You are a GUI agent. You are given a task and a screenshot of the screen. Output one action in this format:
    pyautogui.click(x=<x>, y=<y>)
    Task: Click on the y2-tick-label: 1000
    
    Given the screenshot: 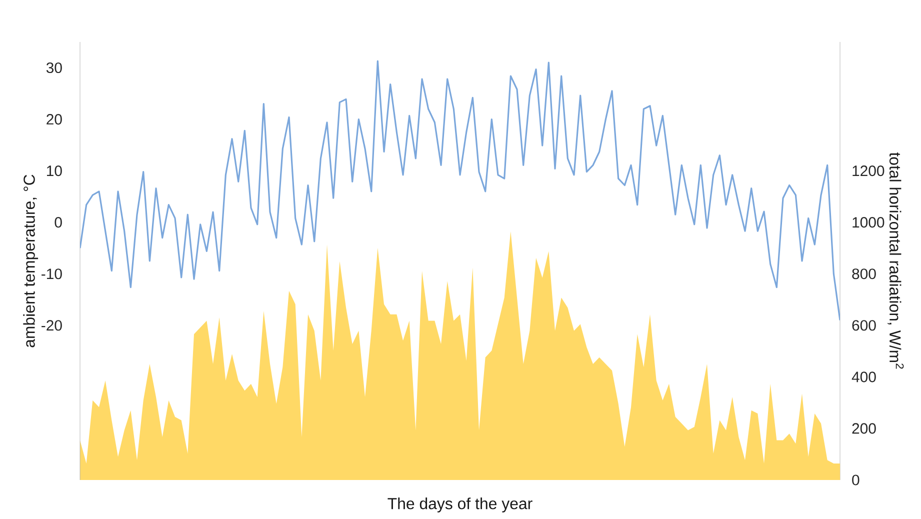 What is the action you would take?
    pyautogui.click(x=868, y=222)
    